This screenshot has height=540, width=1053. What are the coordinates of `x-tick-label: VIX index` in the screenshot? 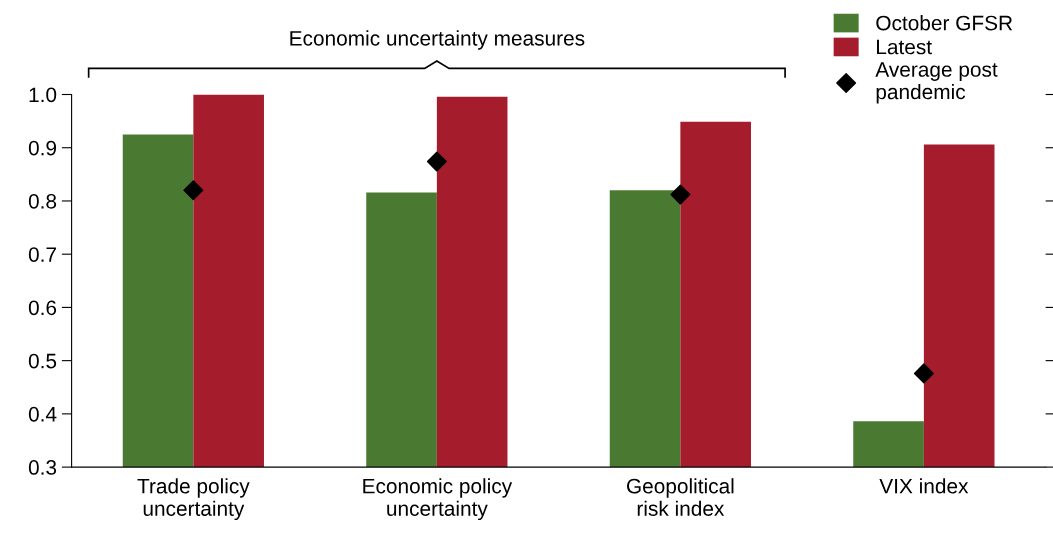 It's located at (924, 486).